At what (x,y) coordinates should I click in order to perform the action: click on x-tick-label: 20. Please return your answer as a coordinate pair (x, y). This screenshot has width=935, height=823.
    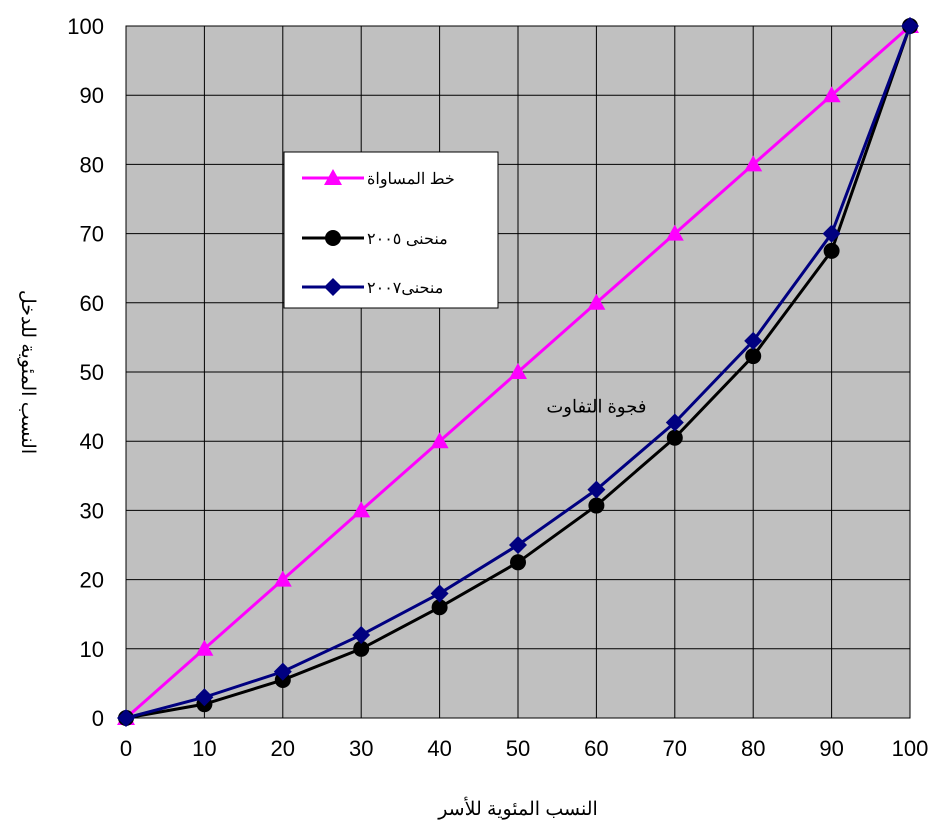
    Looking at the image, I should click on (283, 748).